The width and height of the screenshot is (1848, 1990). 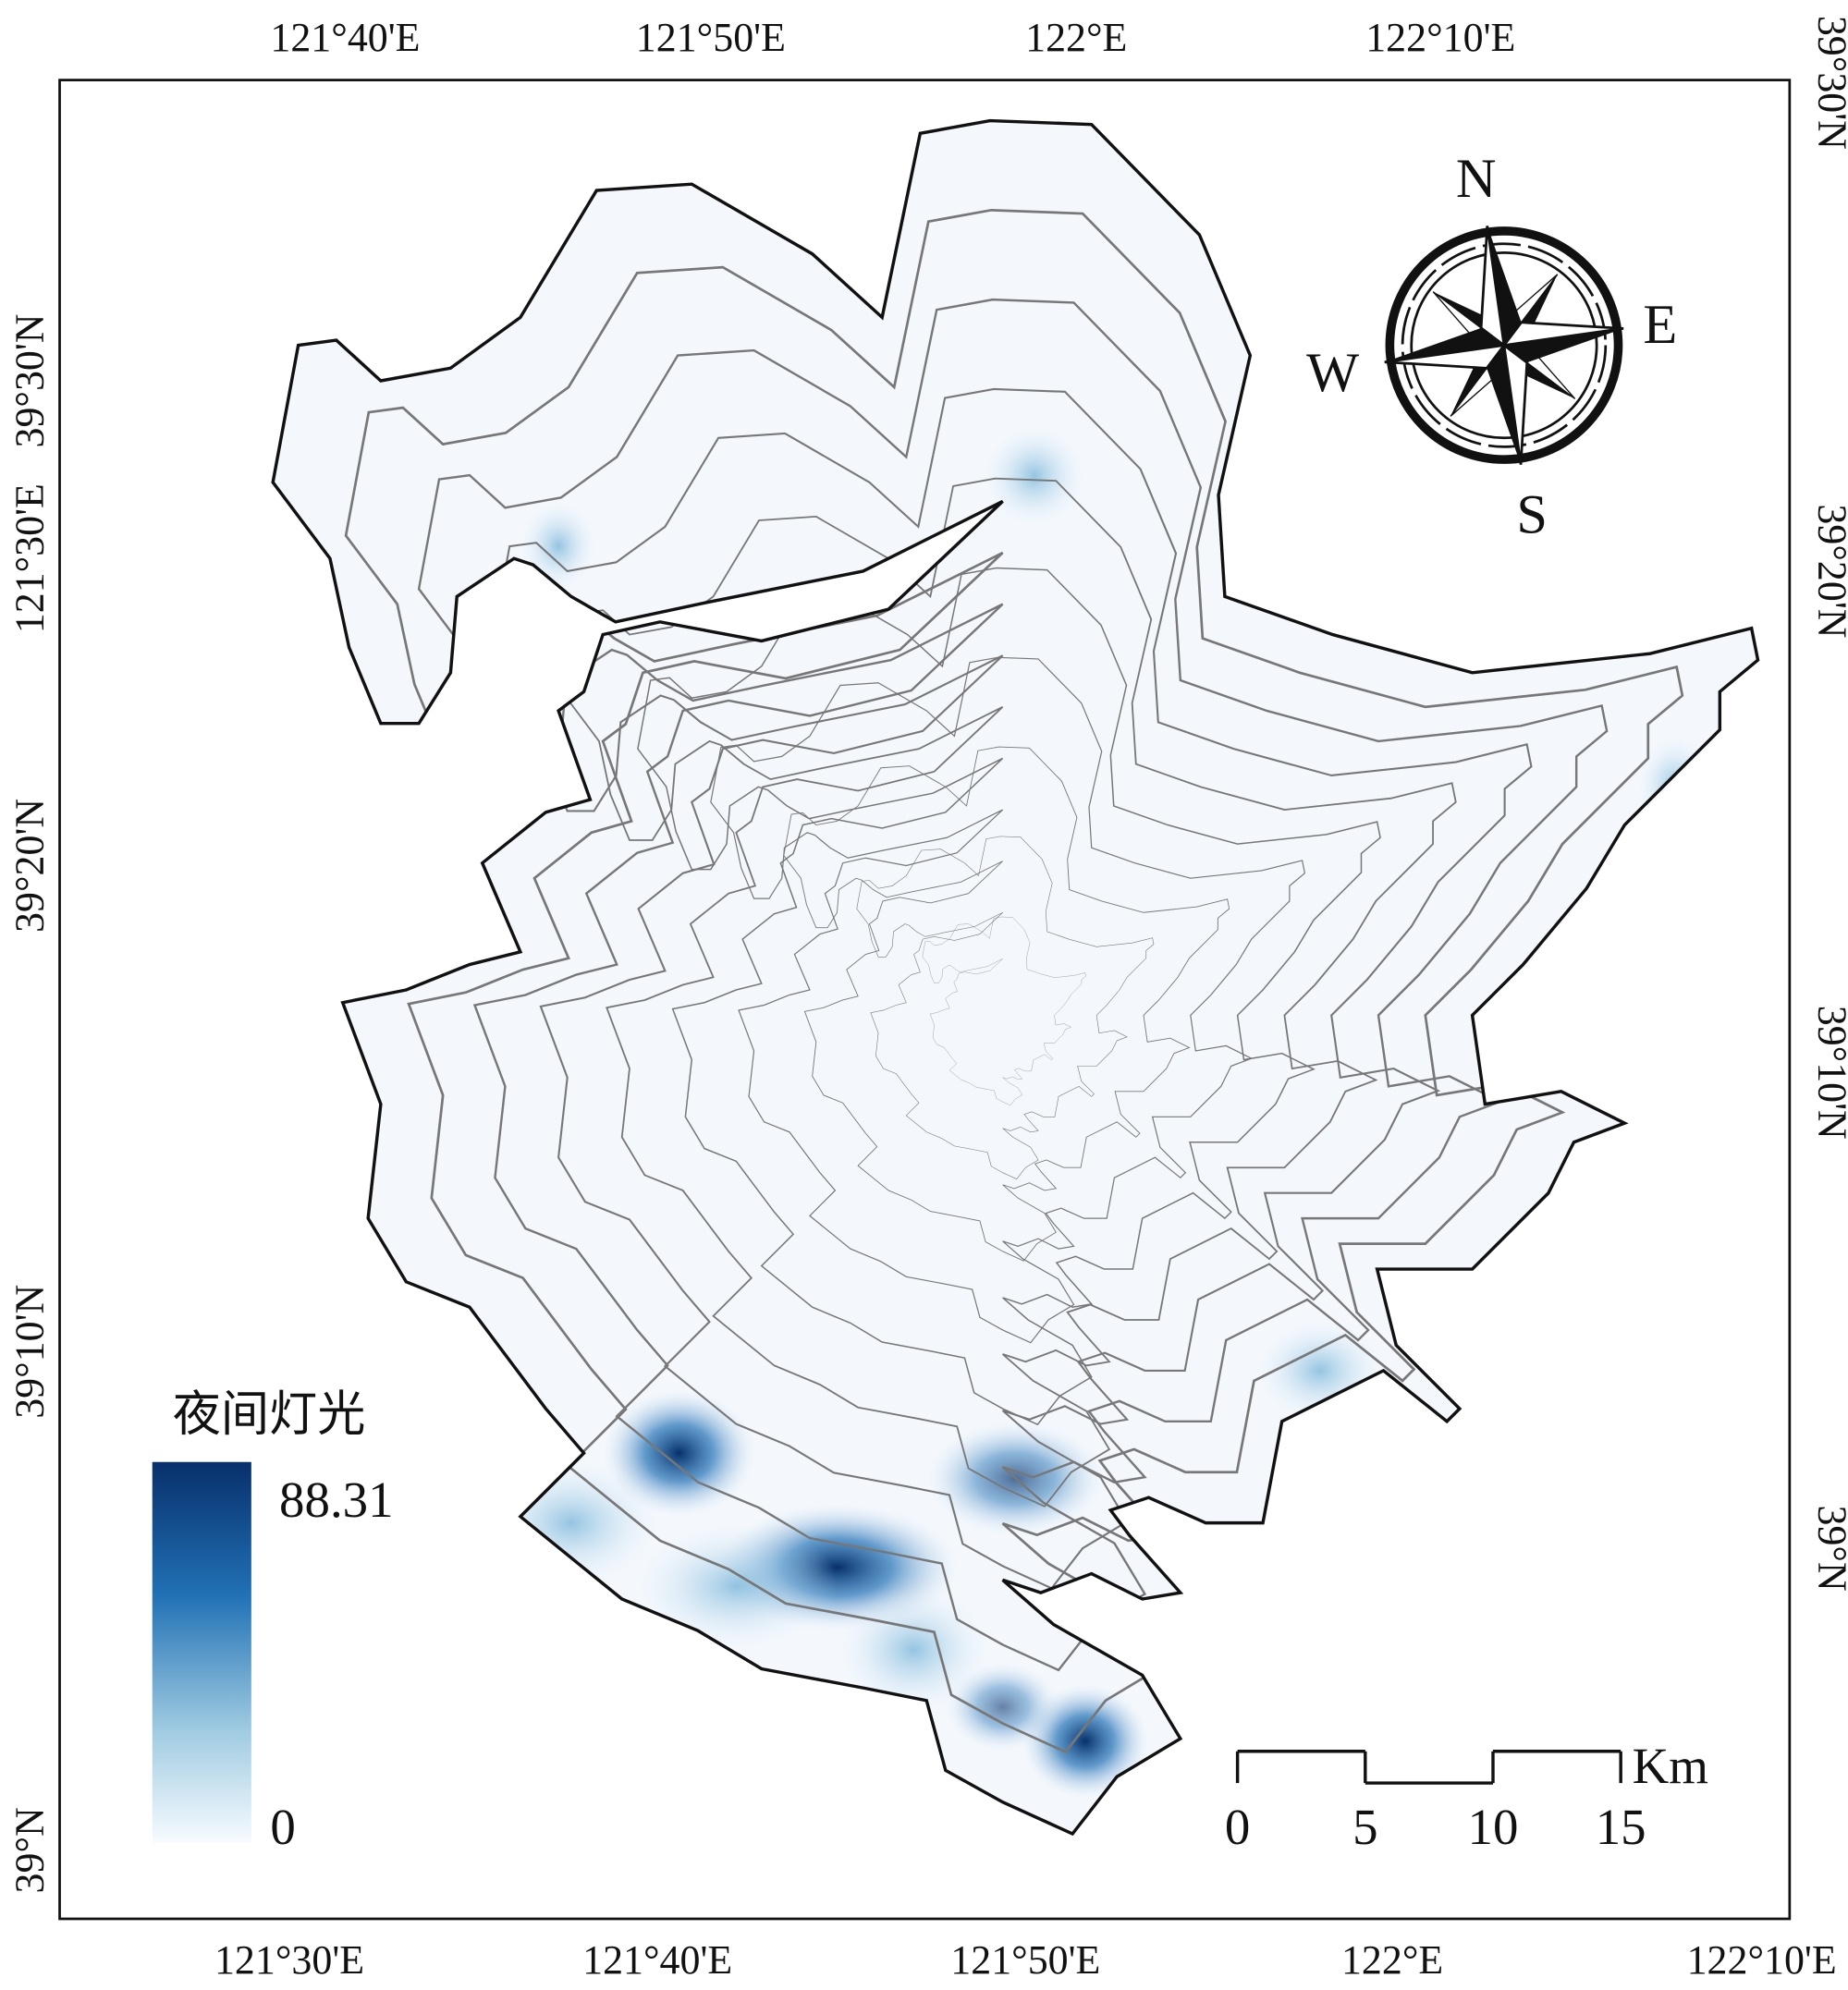 What do you see at coordinates (1476, 179) in the screenshot?
I see `compass-letter: N` at bounding box center [1476, 179].